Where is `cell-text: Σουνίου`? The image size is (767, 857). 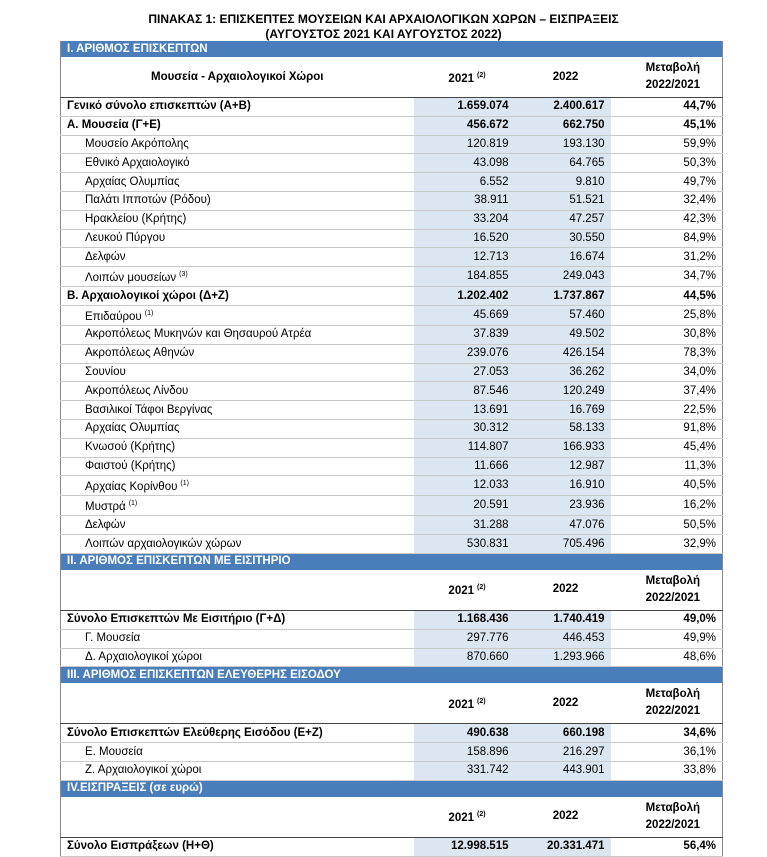 cell-text: Σουνίου is located at coordinates (105, 371).